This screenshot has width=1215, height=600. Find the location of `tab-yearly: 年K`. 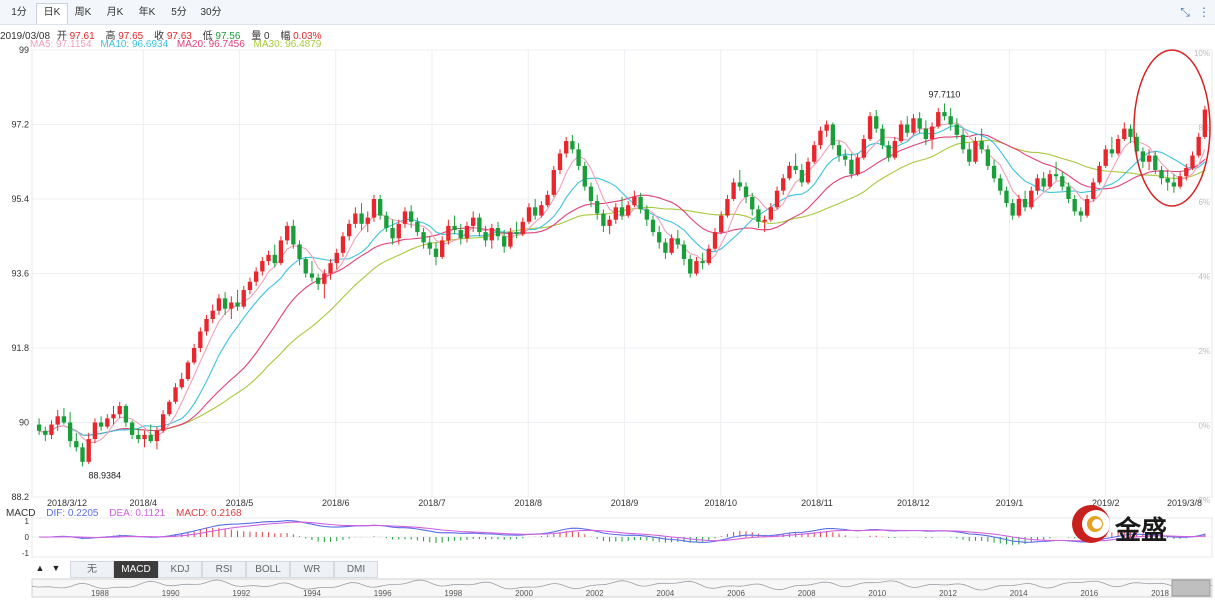

tab-yearly: 年K is located at coordinates (147, 12).